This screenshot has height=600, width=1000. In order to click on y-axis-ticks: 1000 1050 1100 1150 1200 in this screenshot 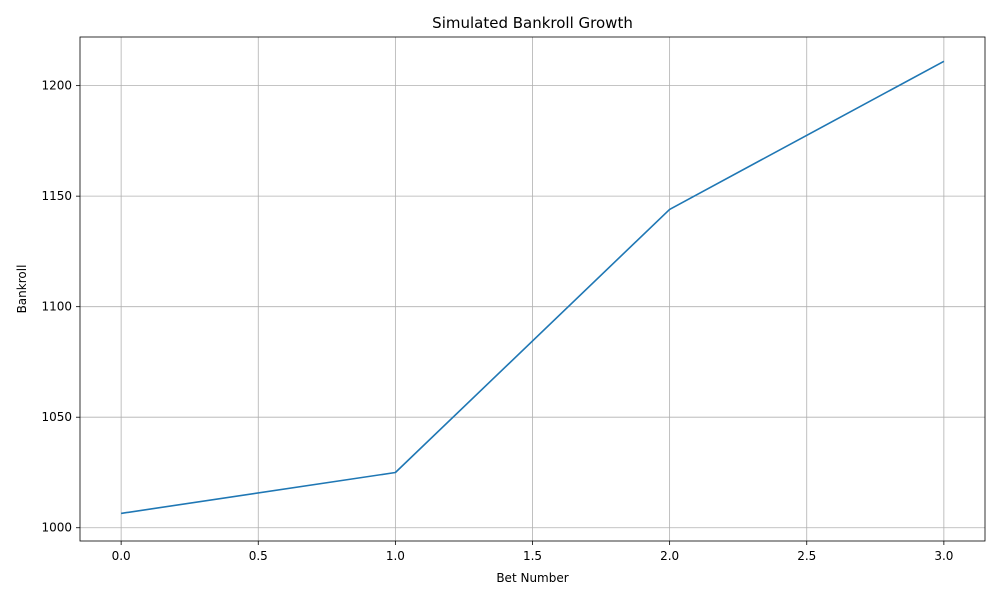, I will do `click(60, 307)`.